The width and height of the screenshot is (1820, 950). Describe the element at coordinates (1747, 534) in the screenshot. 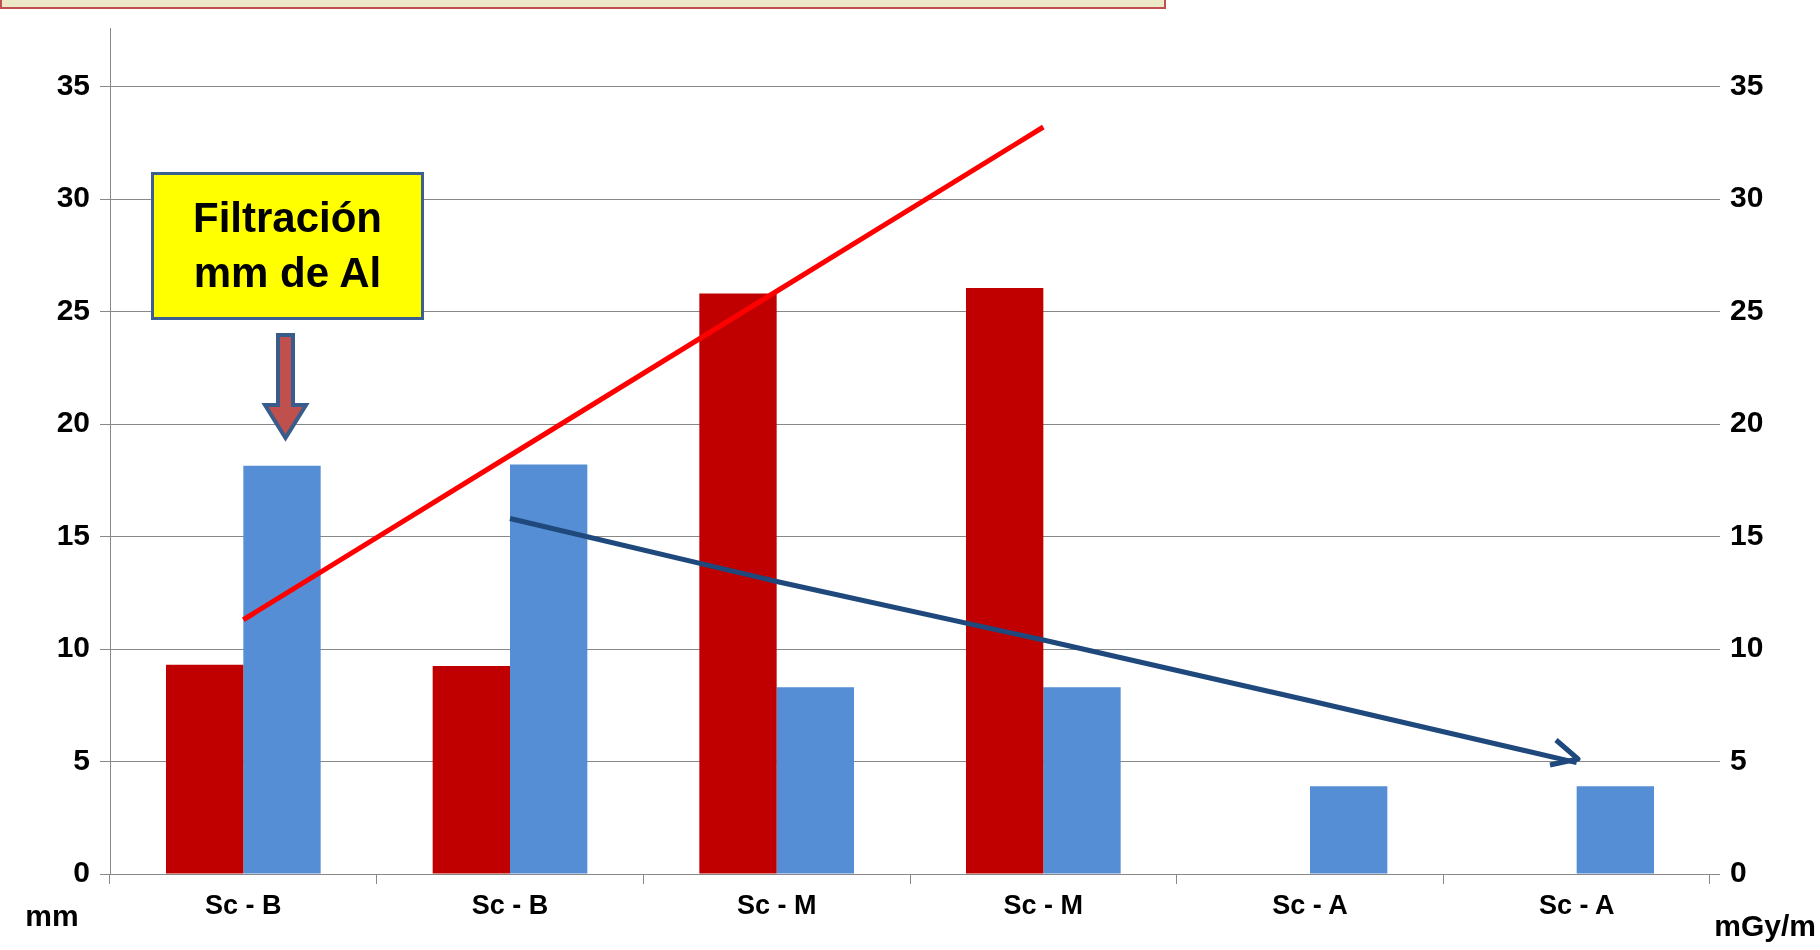

I see `y2-tick-label: 15` at that location.